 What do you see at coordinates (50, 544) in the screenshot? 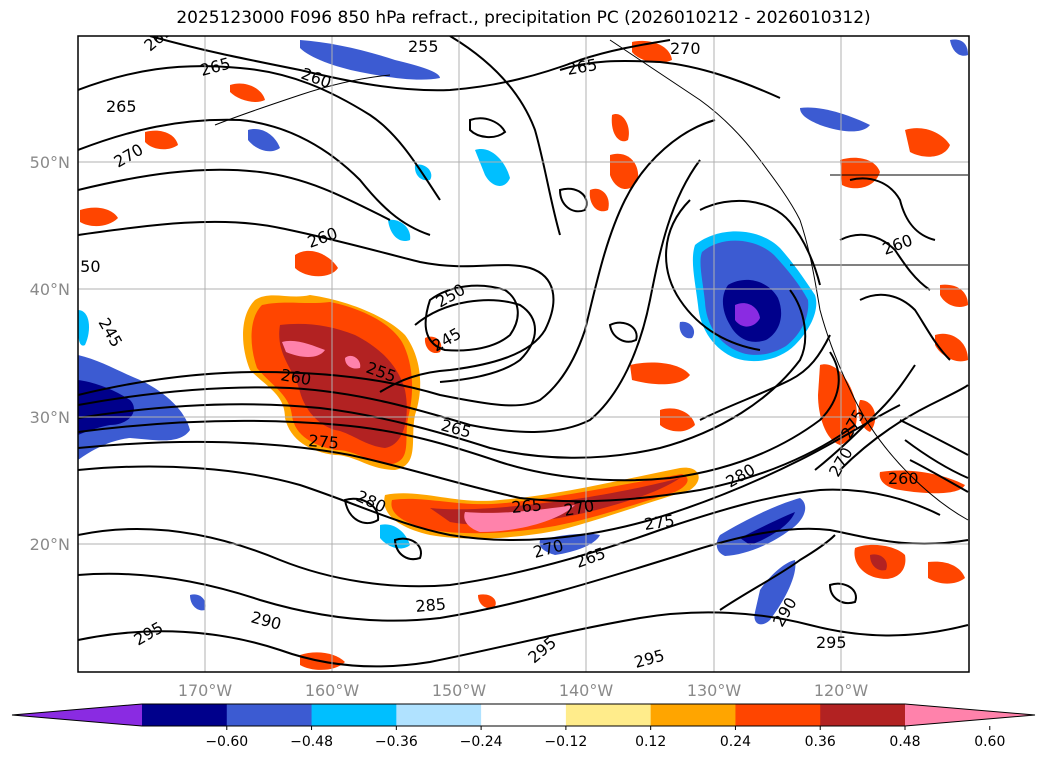
I see `lat-label-20n: 20°N` at bounding box center [50, 544].